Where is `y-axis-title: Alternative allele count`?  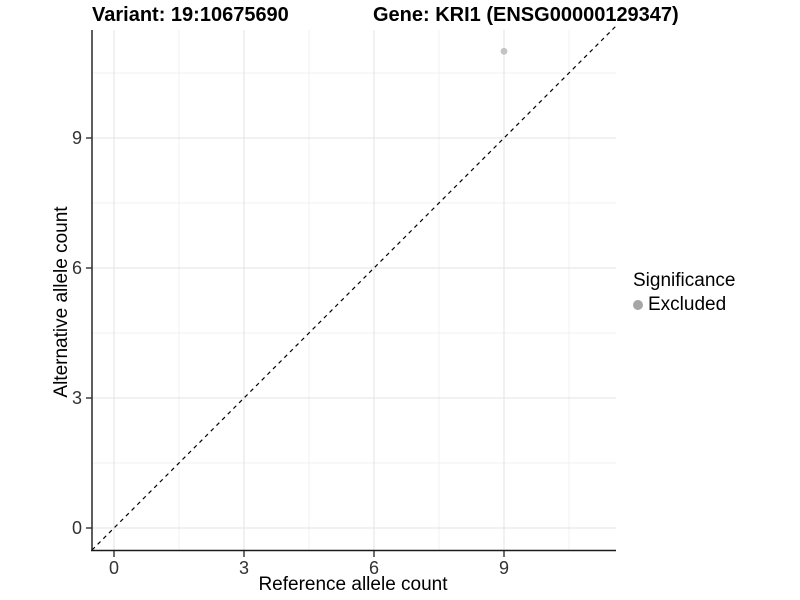 y-axis-title: Alternative allele count is located at coordinates (61, 302).